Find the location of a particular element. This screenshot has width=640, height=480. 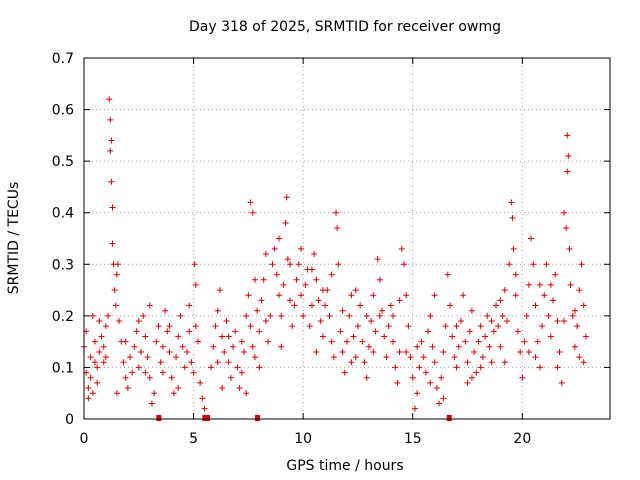

y-tick-label: 0.1 is located at coordinates (63, 368).